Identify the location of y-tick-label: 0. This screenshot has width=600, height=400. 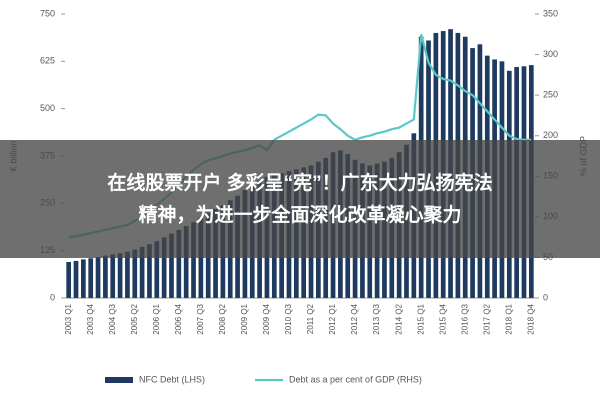
(52, 297).